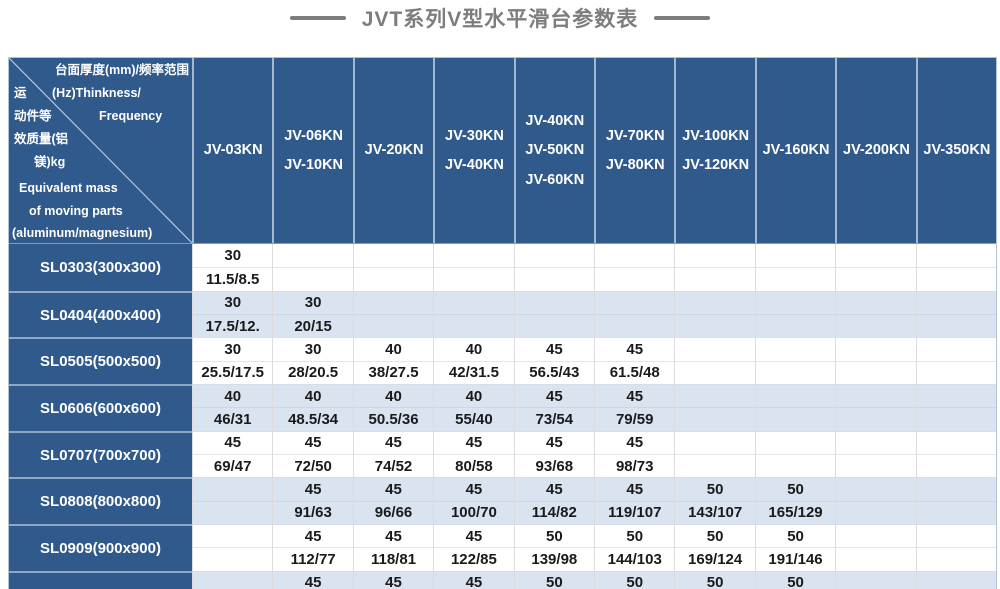 The image size is (1000, 589). I want to click on cell-frequency-value: 91/63, so click(313, 513).